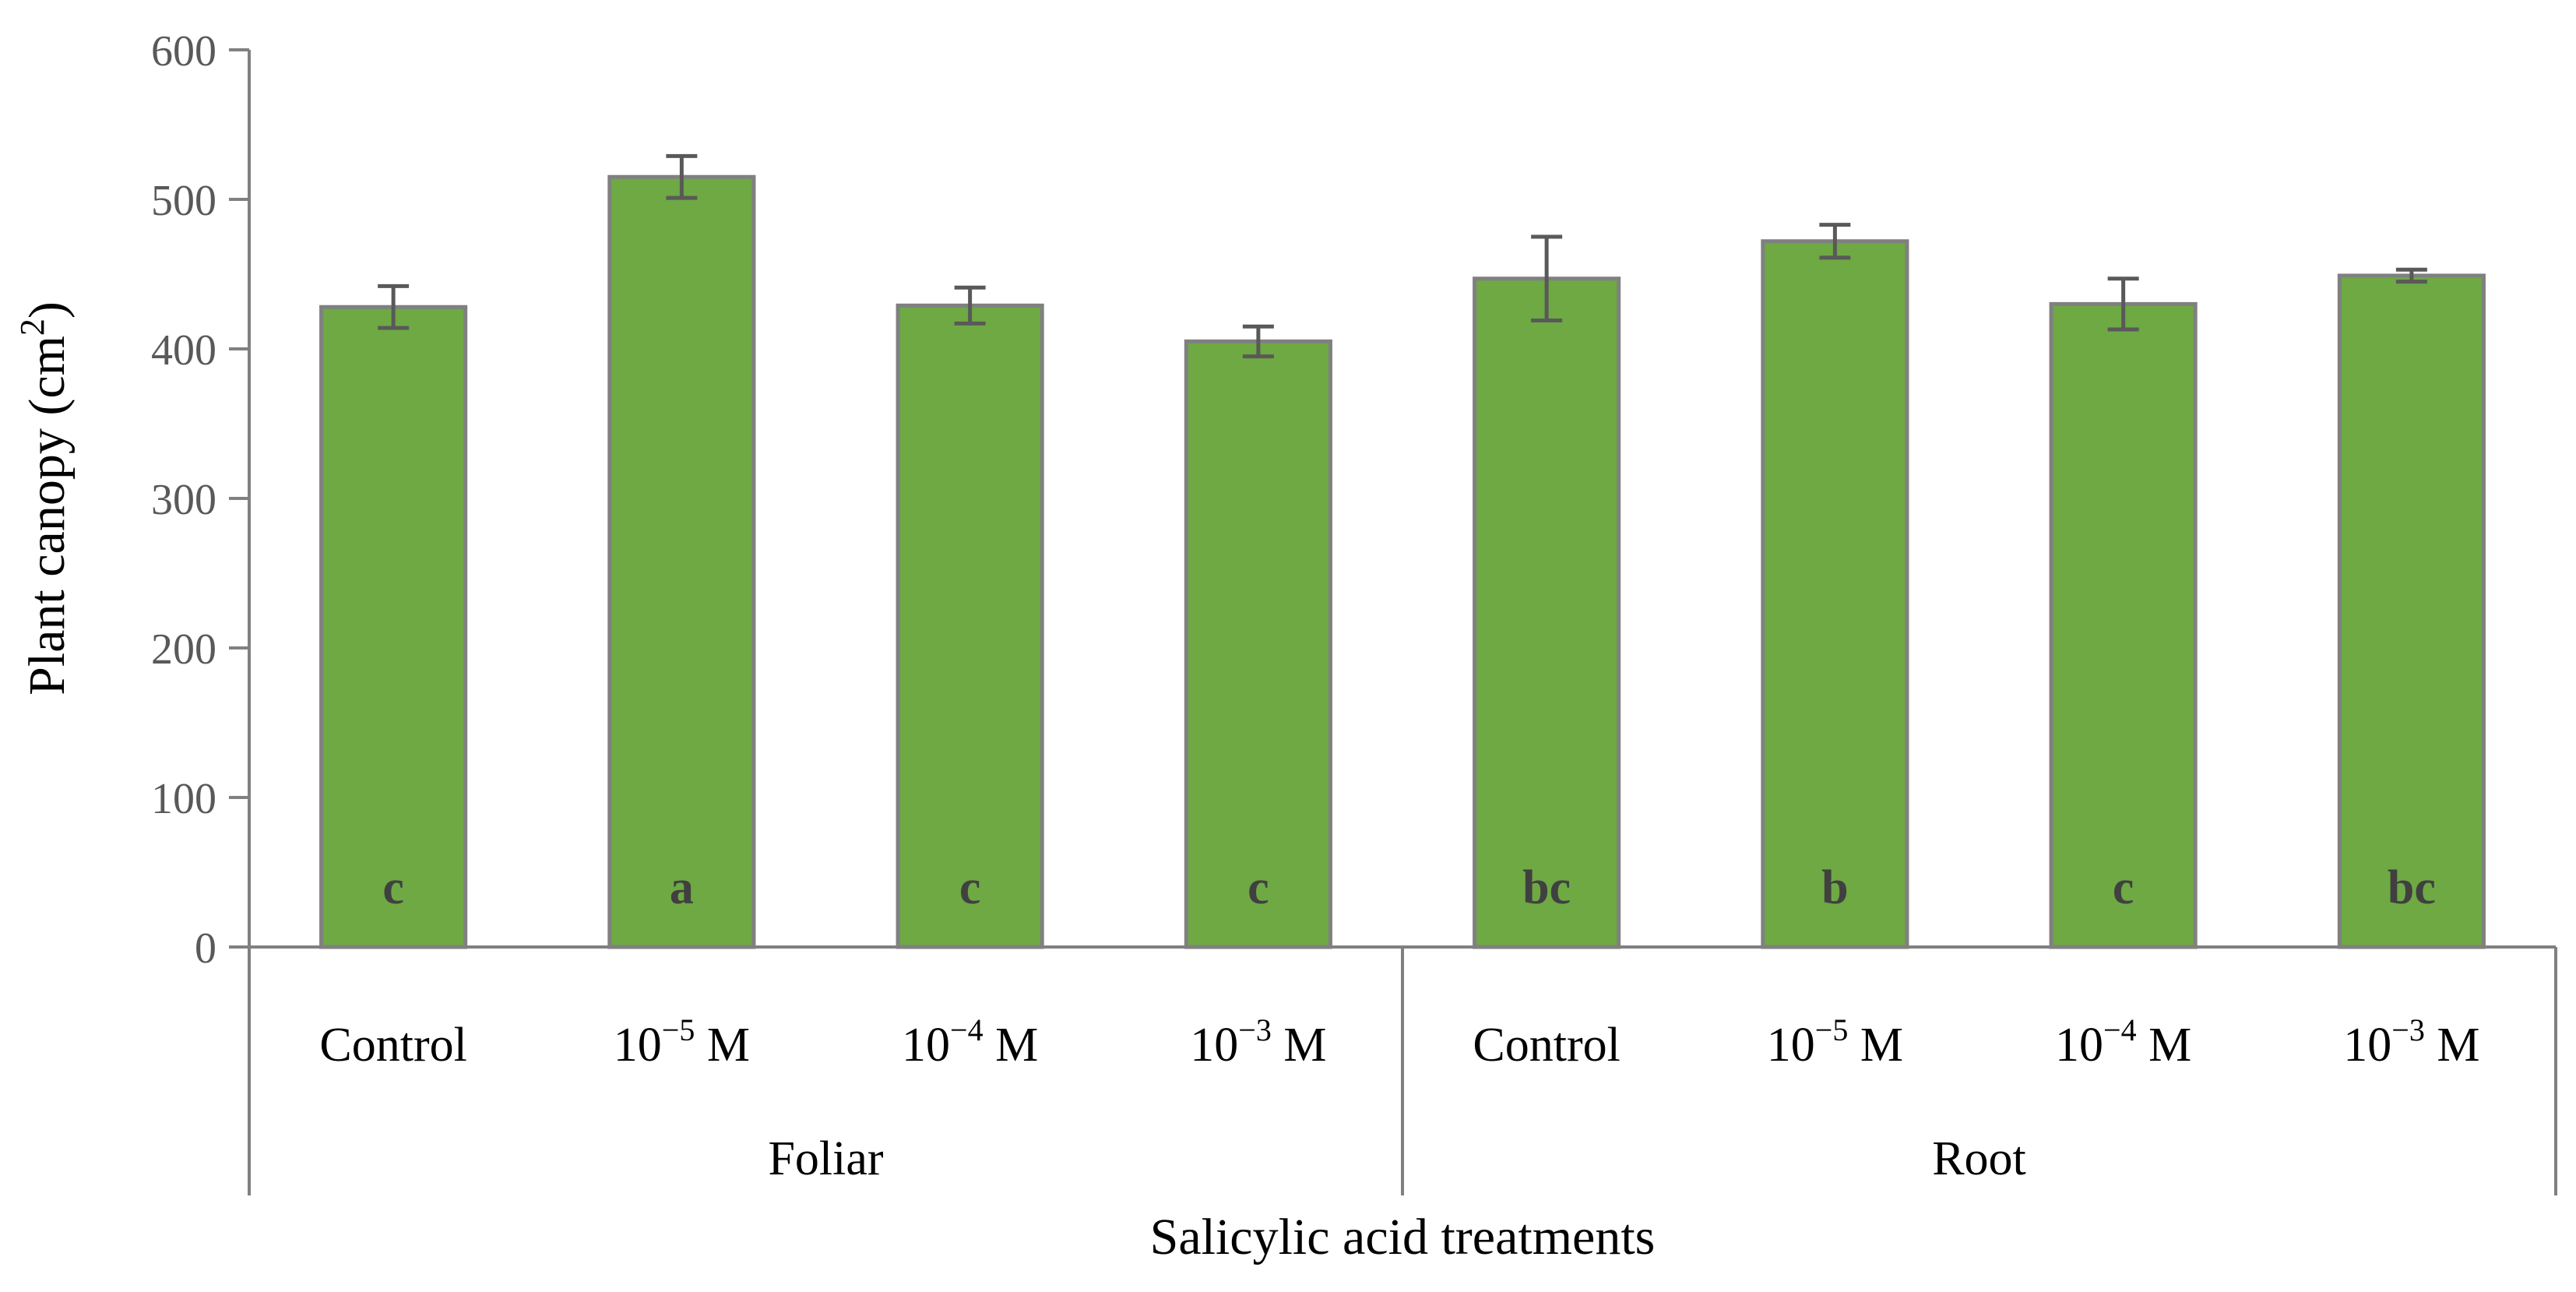 The height and width of the screenshot is (1292, 2576). I want to click on y-tick-label: 100, so click(183, 799).